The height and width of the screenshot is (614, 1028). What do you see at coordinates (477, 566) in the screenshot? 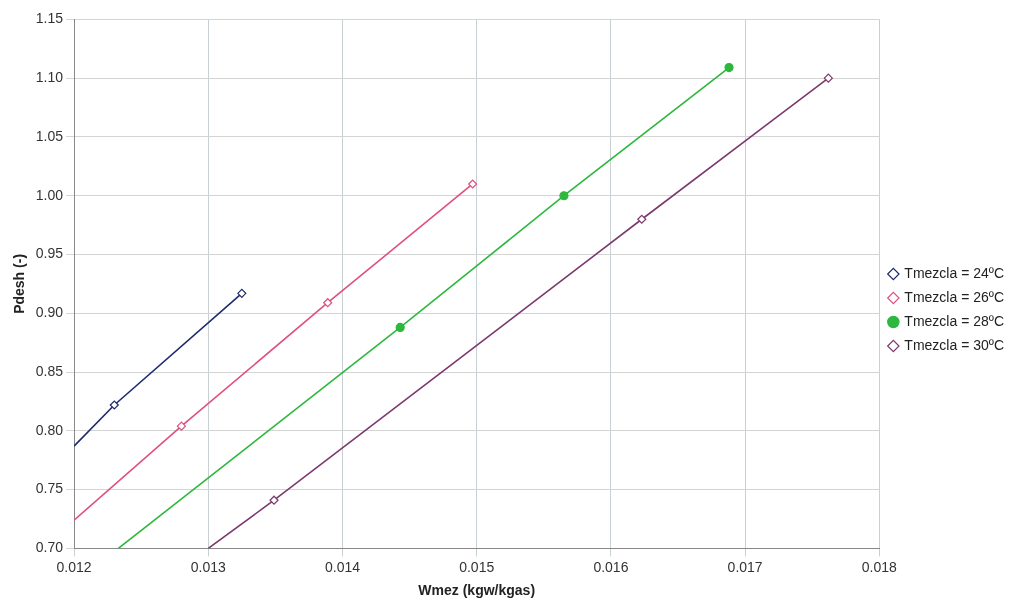
I see `x-tick-label: 0.015` at bounding box center [477, 566].